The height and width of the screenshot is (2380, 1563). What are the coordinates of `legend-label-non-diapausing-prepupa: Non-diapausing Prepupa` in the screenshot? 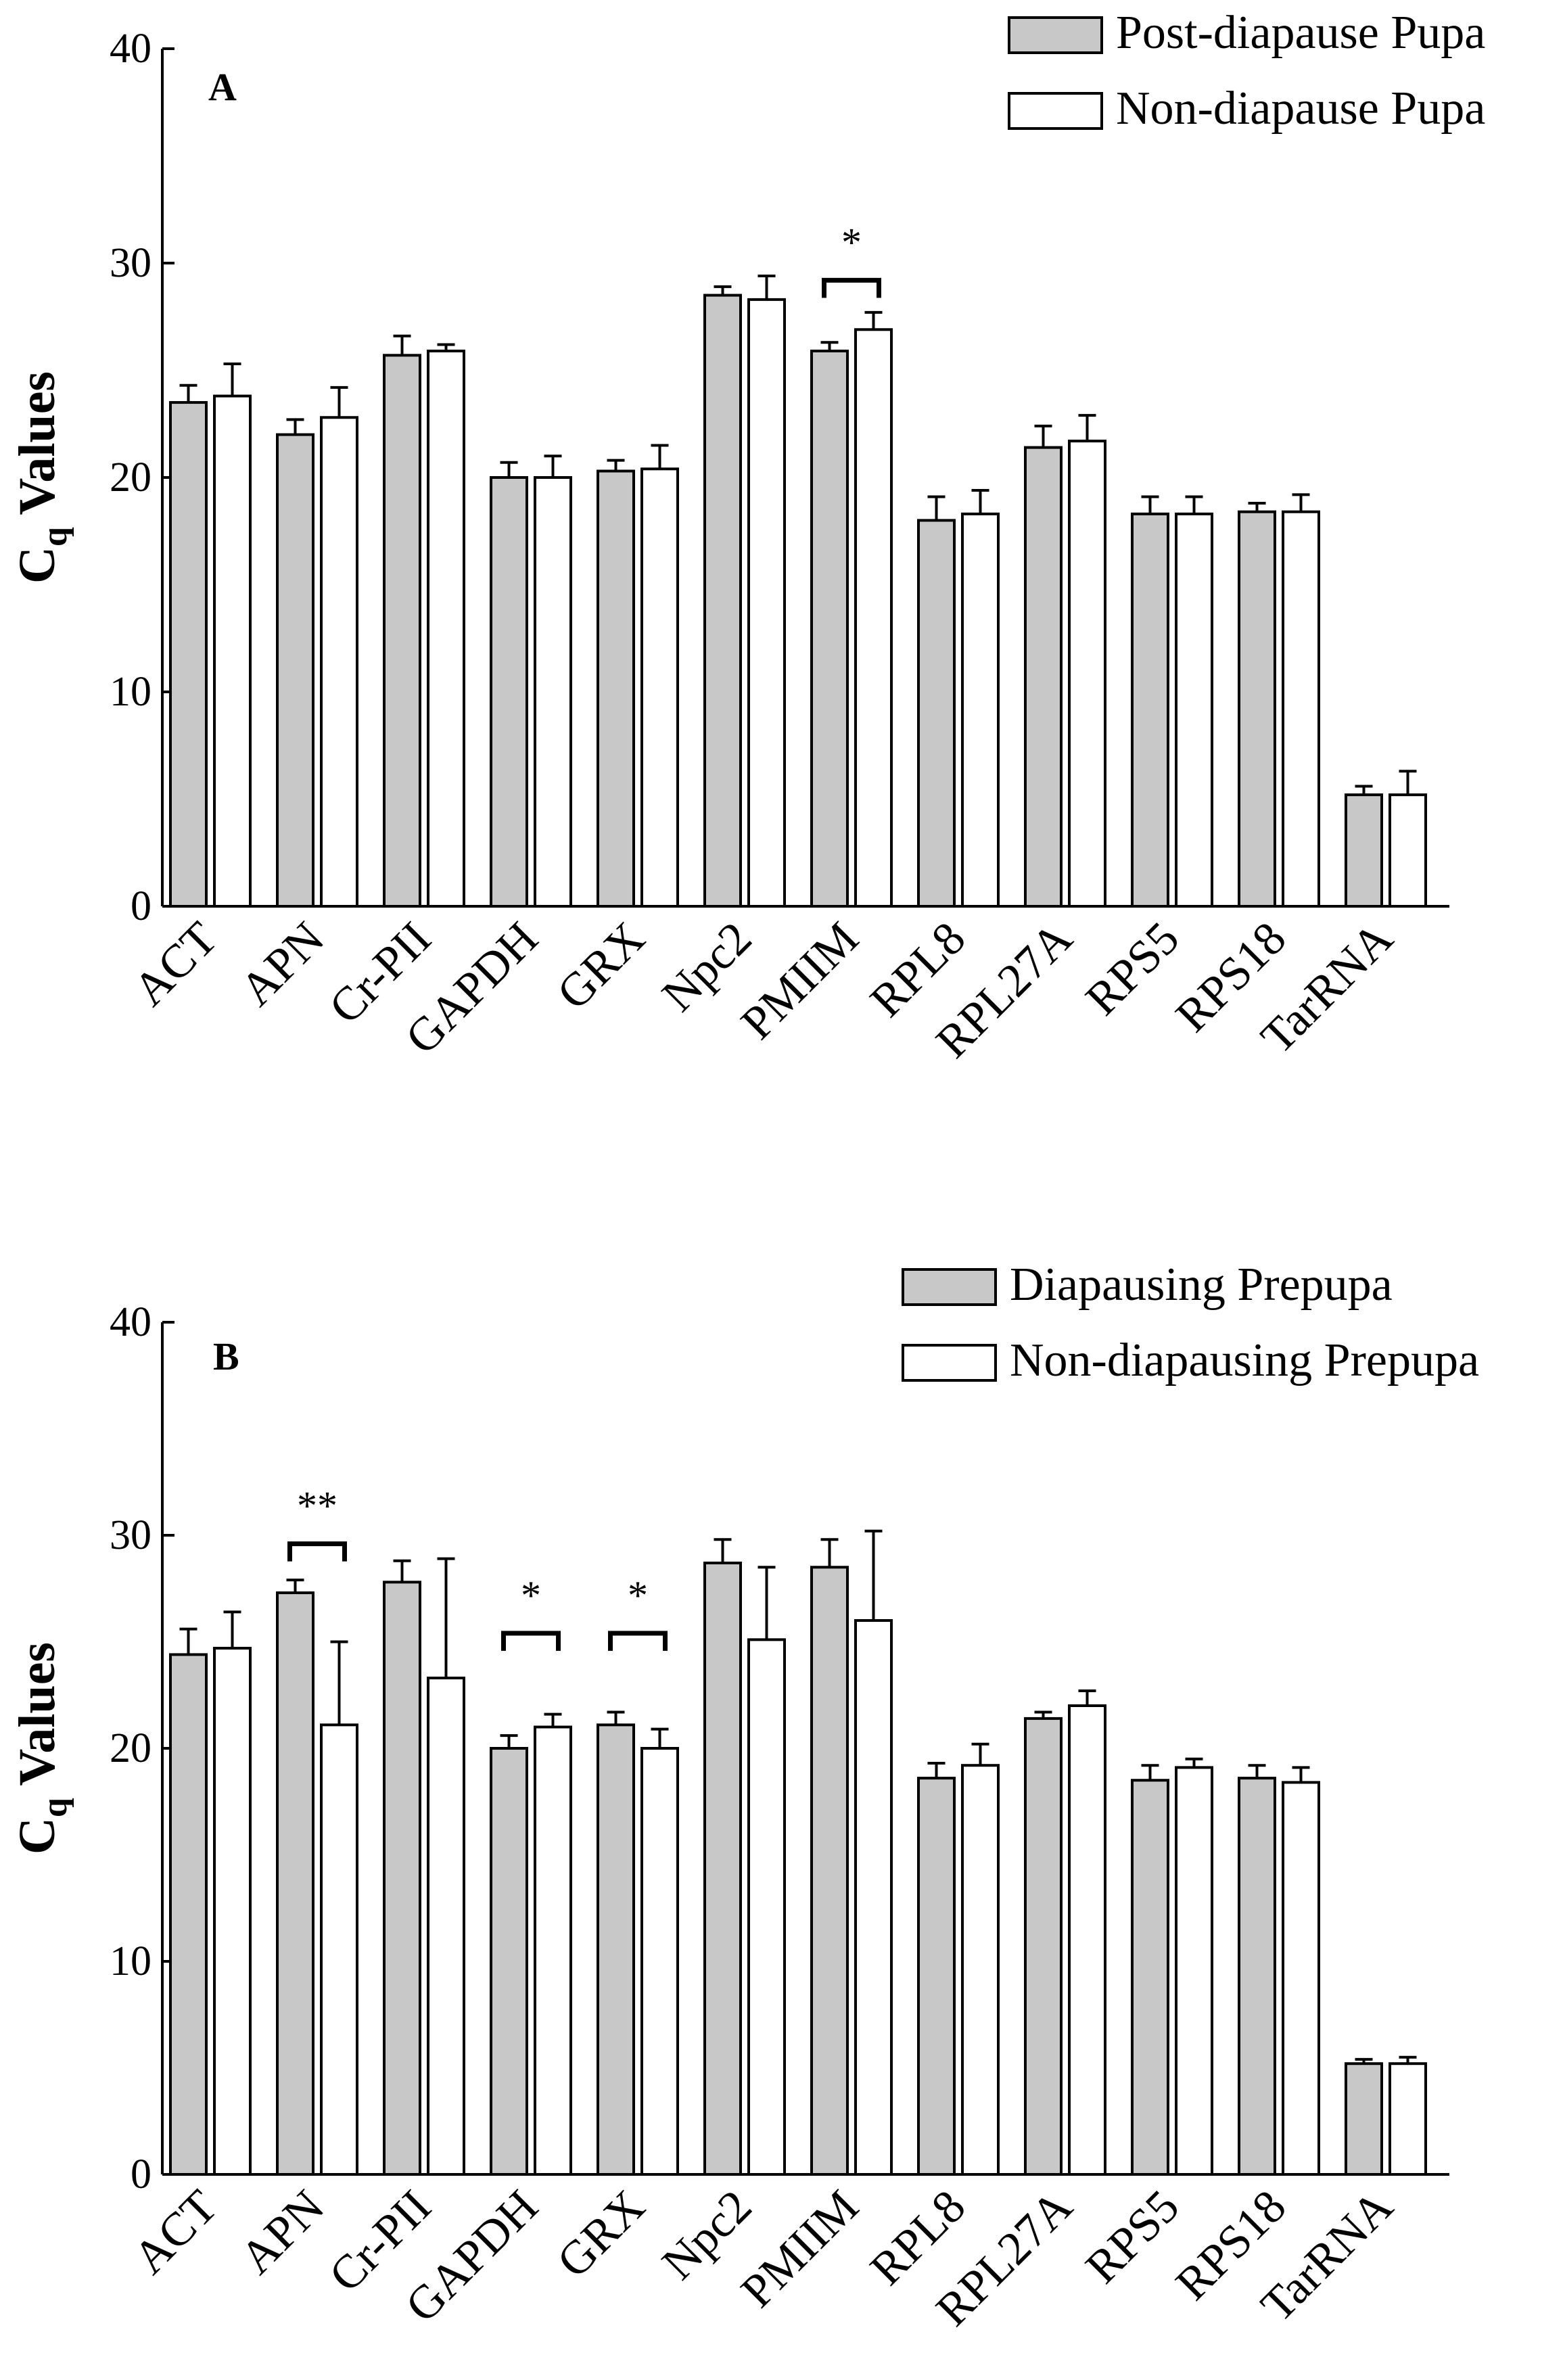 It's located at (1244, 1360).